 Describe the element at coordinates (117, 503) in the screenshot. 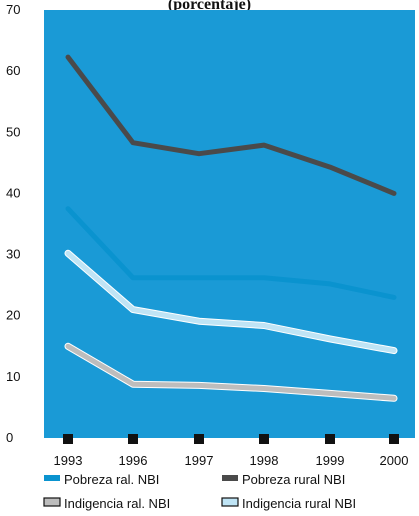

I see `legend-label-indigencia-ral-nbi: Indigencia ral. NBI` at that location.